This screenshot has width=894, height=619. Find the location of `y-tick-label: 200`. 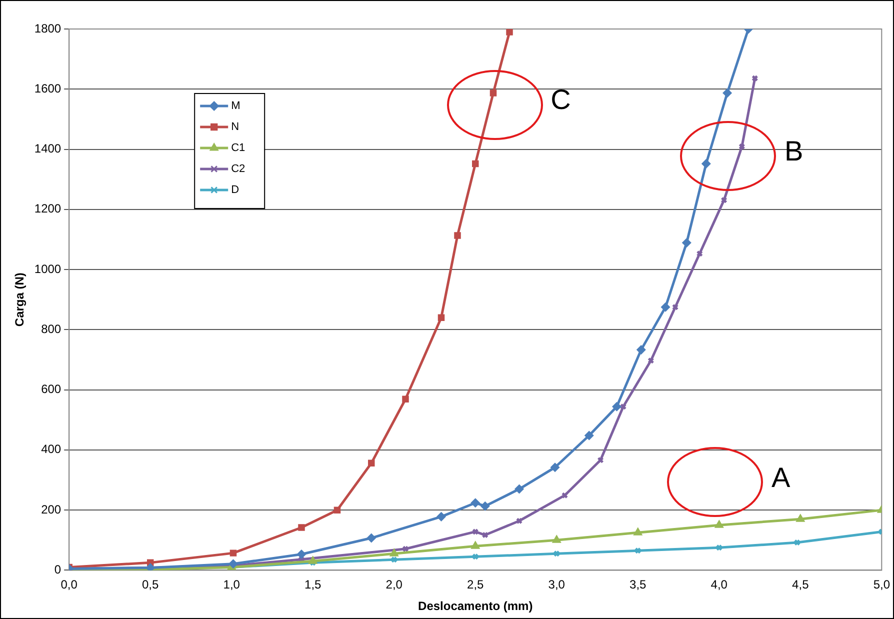

y-tick-label: 200 is located at coordinates (51, 509).